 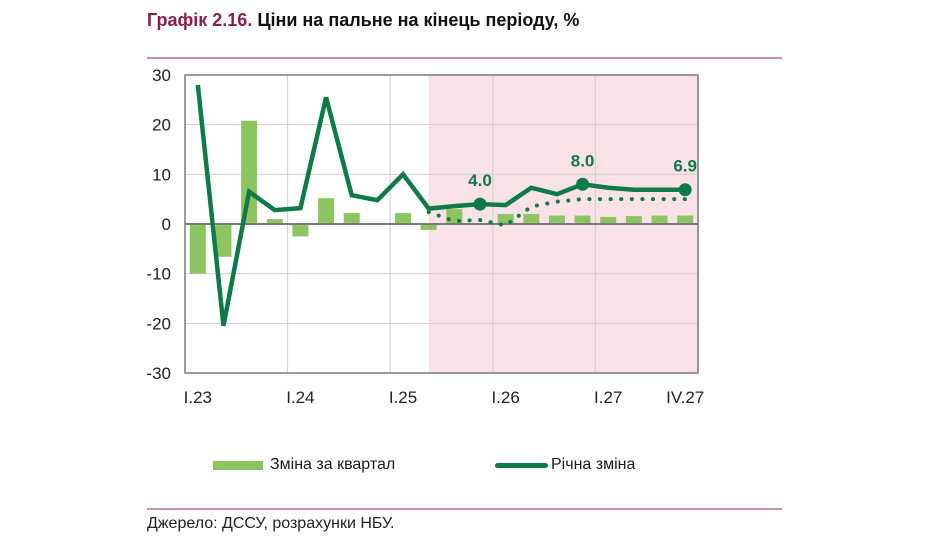 What do you see at coordinates (200, 20) in the screenshot?
I see `chart-title-number: Графік 2.16.` at bounding box center [200, 20].